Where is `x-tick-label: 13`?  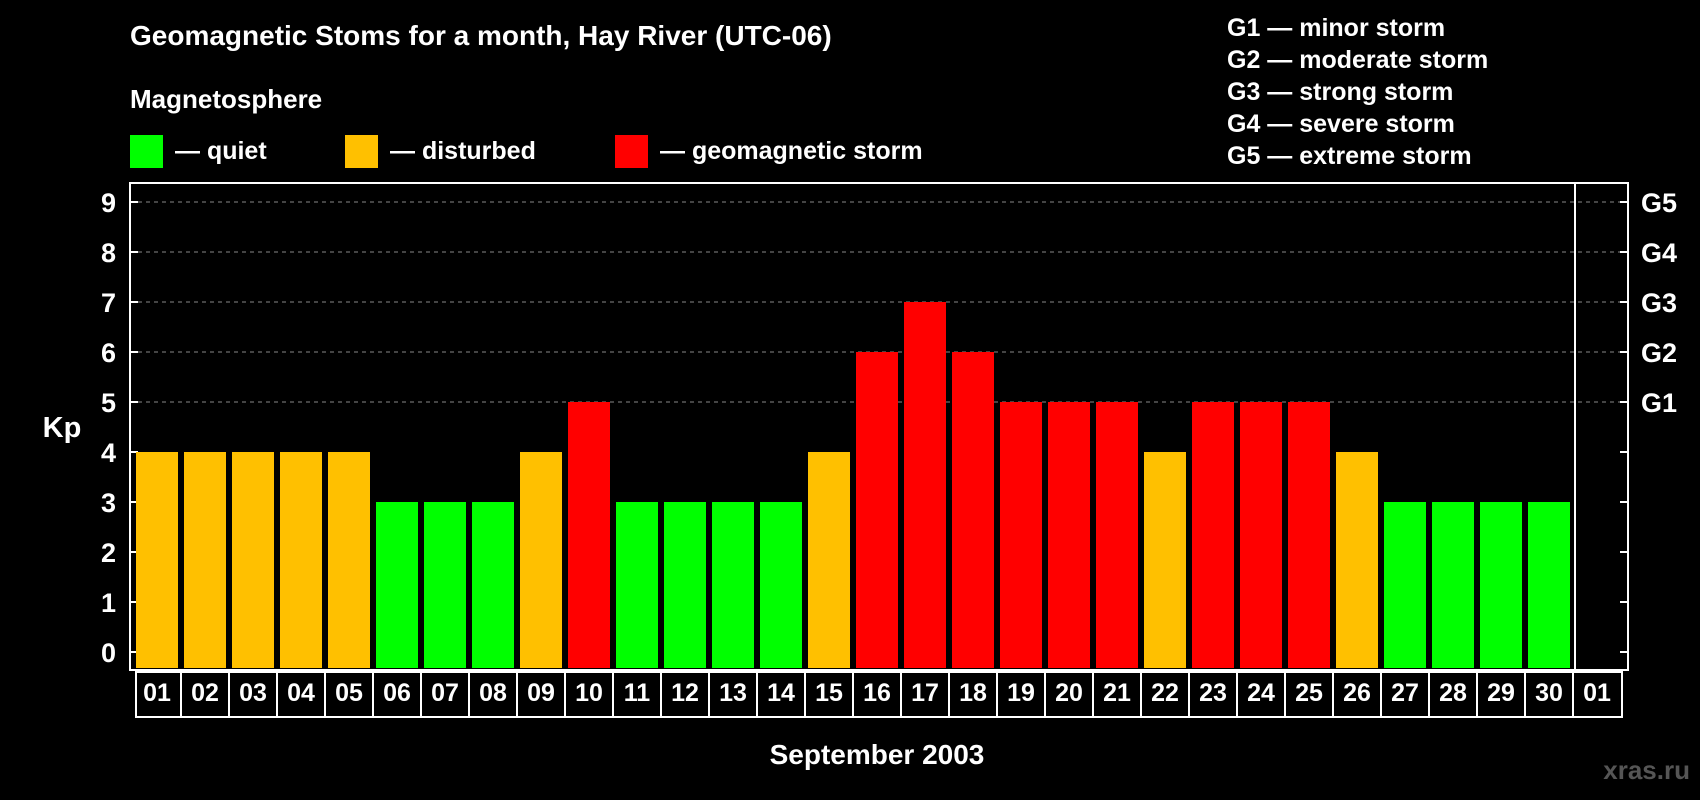
x-tick-label: 13 is located at coordinates (733, 693).